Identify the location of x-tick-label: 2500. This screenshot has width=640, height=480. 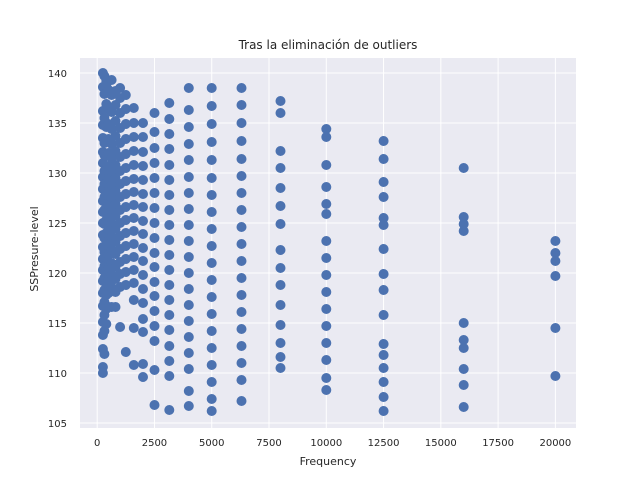
(154, 443).